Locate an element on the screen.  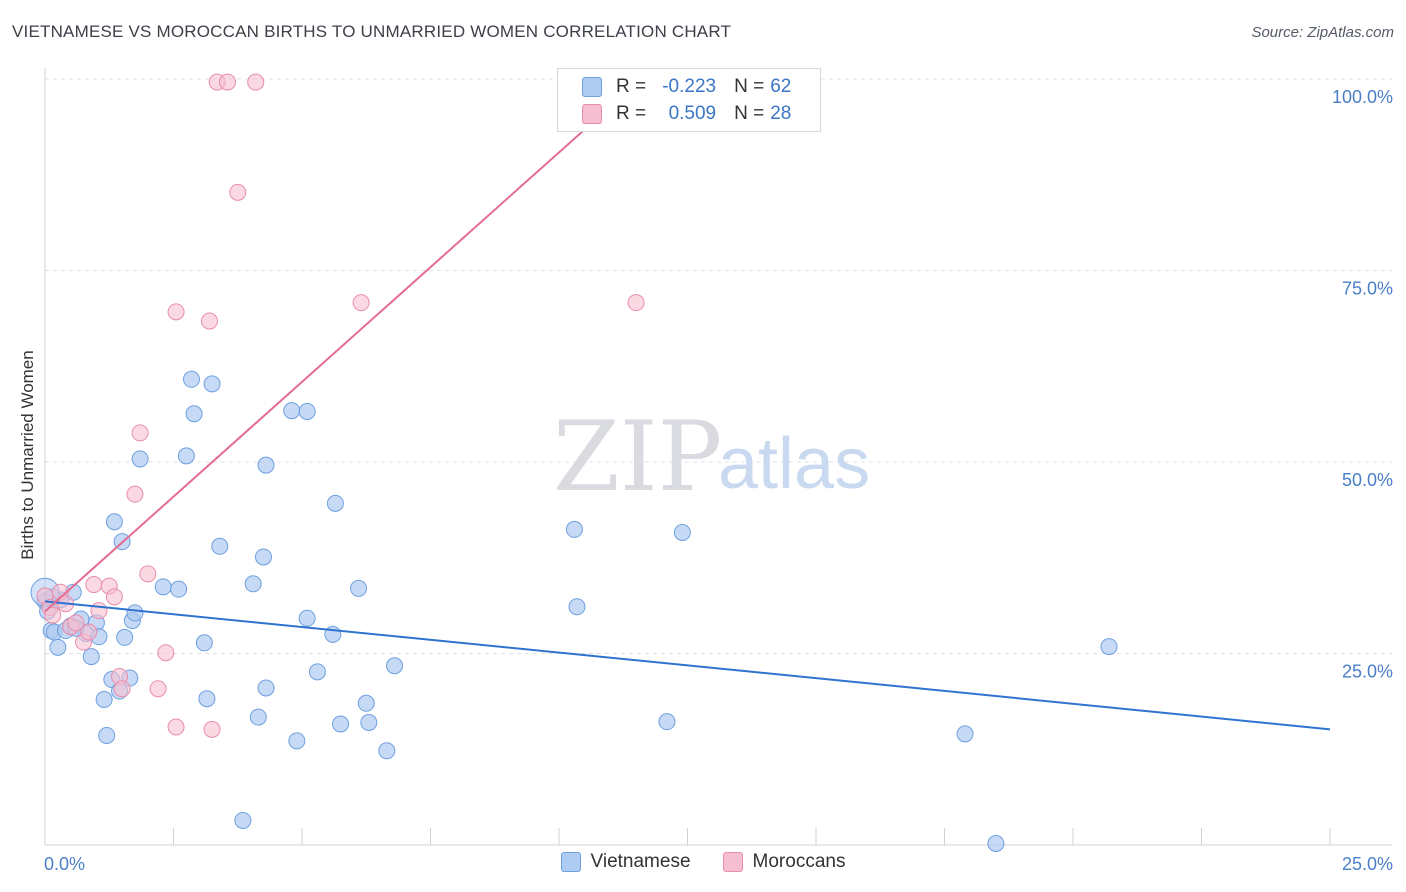
x-tick-label: 0.0% is located at coordinates (64, 864).